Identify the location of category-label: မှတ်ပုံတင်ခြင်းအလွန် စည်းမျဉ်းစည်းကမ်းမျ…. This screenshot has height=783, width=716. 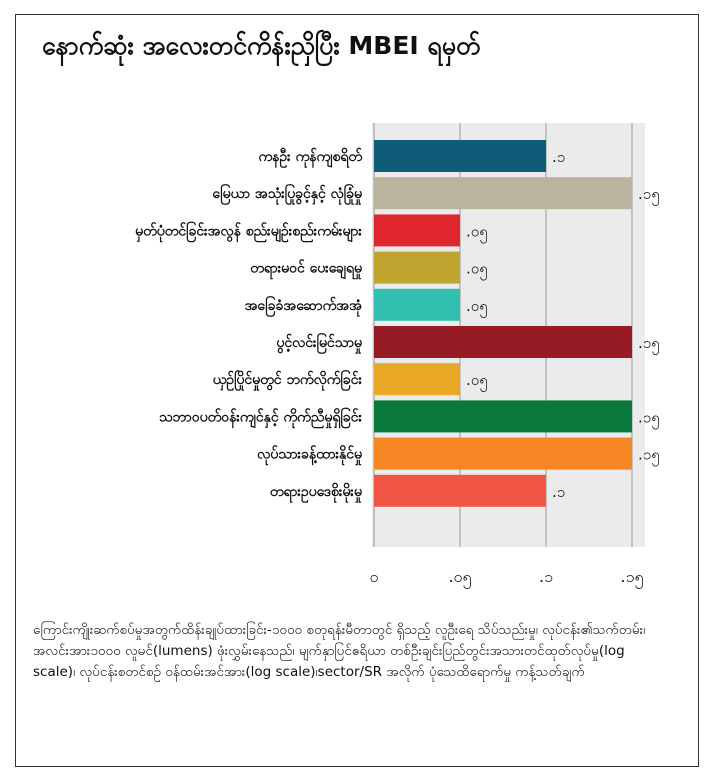
(248, 231).